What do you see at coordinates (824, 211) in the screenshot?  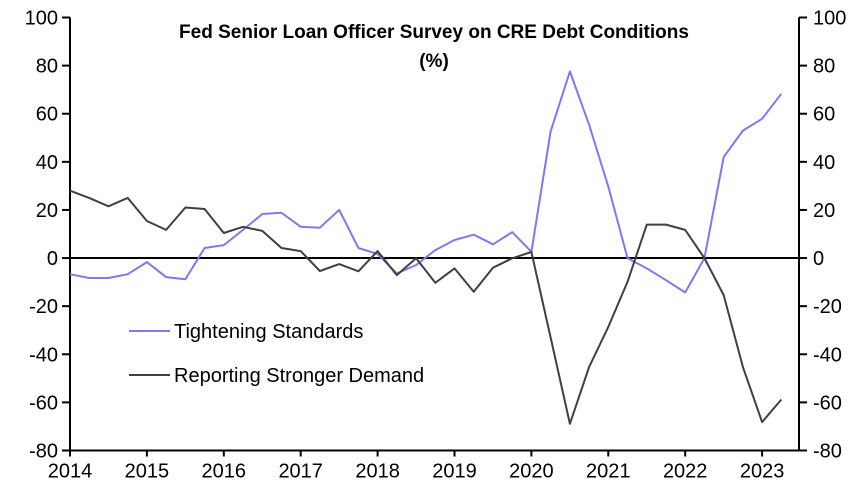 I see `y-tick-label-right: 20` at bounding box center [824, 211].